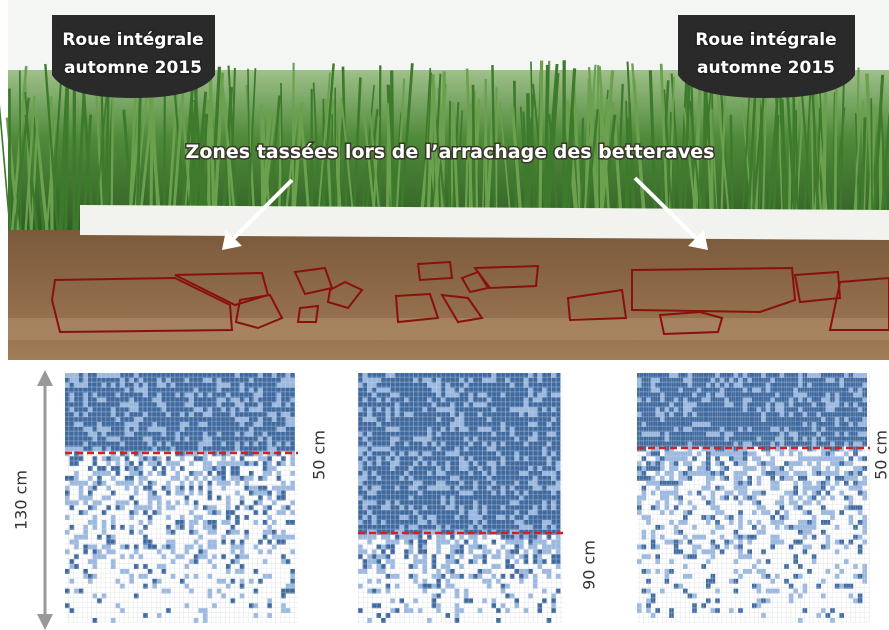 The width and height of the screenshot is (889, 630). I want to click on wheel-left, so click(133, 56).